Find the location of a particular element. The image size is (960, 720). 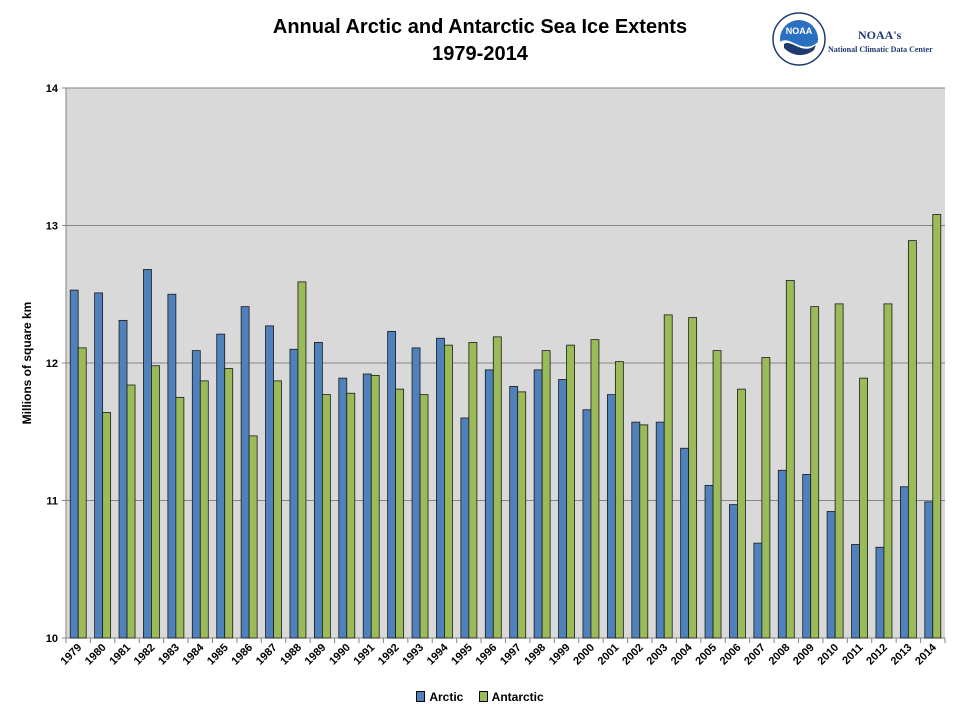

x-tick-label: 1987 is located at coordinates (267, 655).